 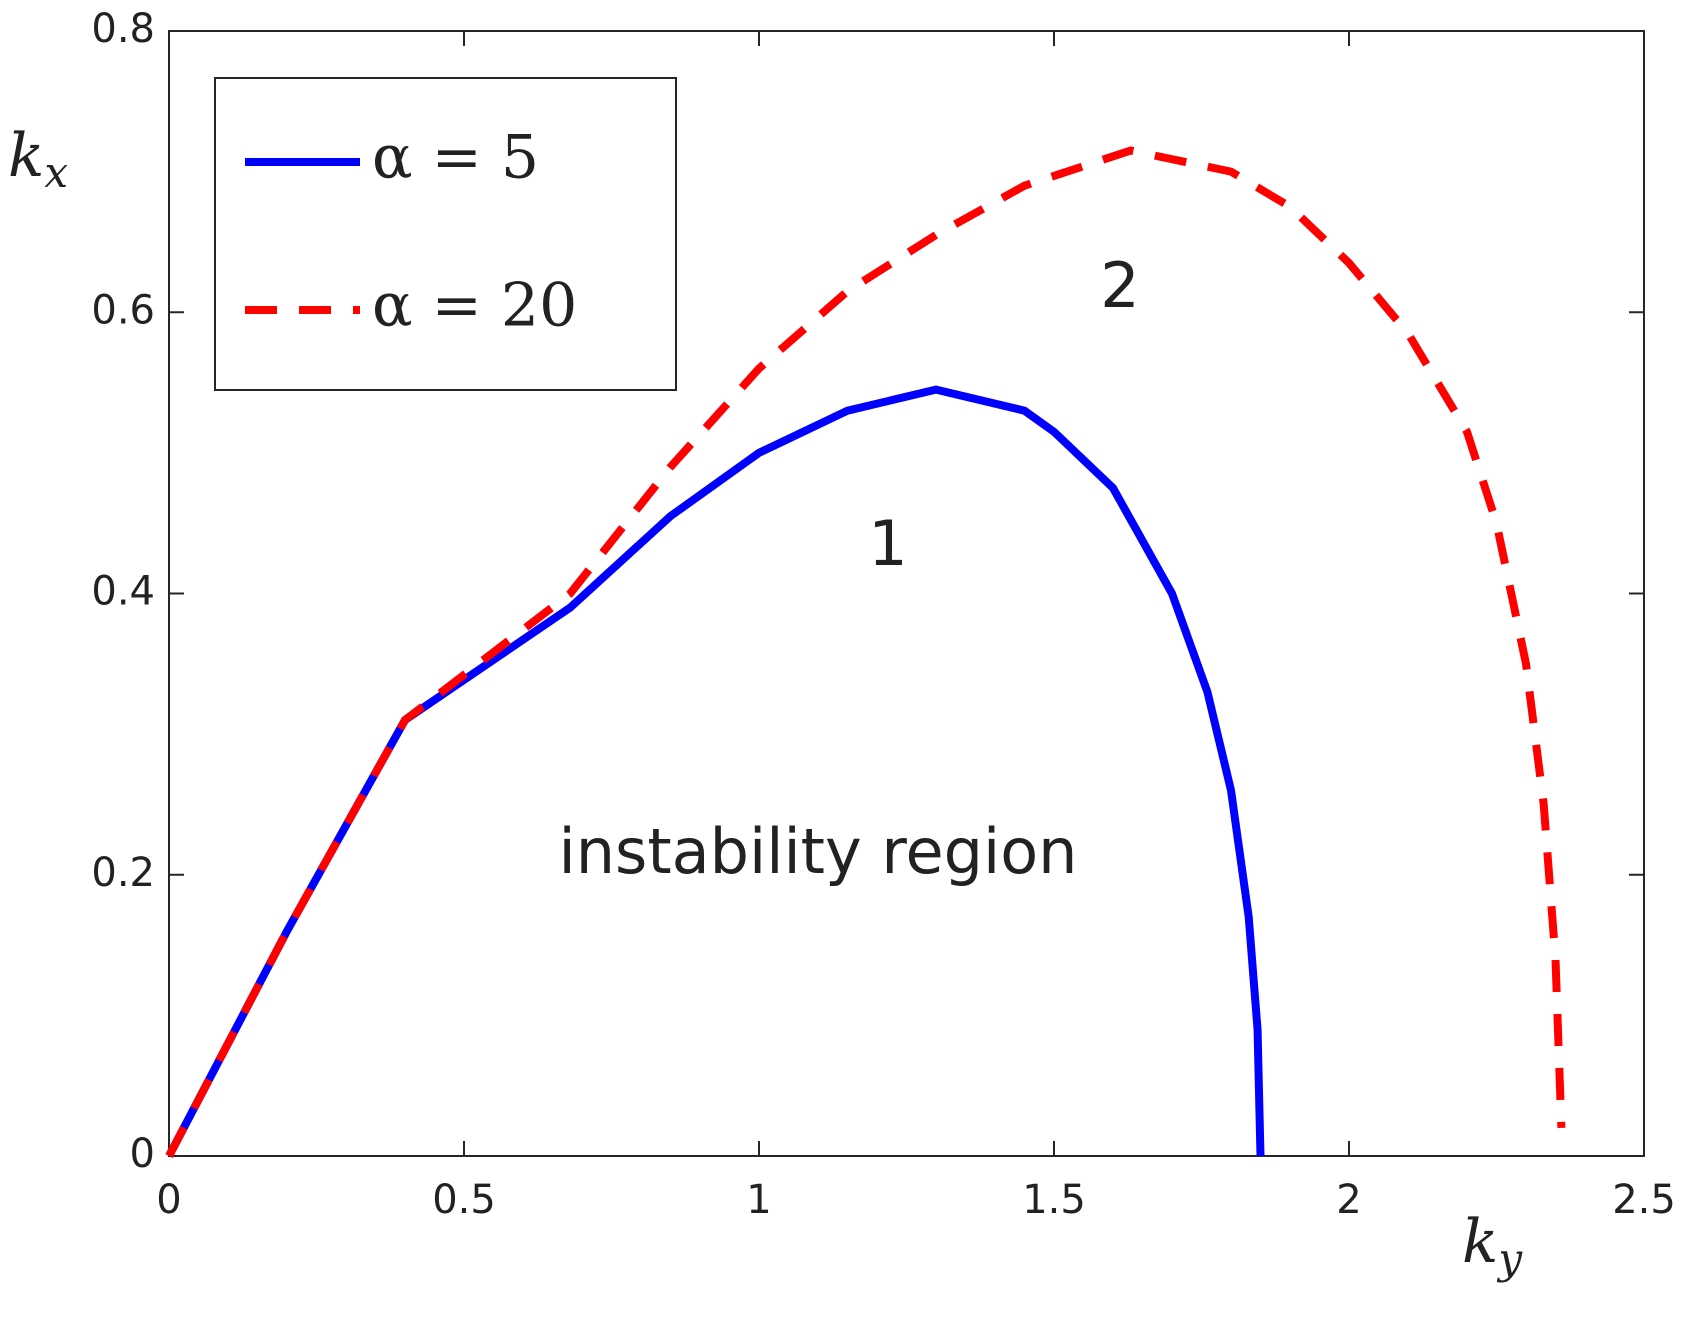 What do you see at coordinates (818, 851) in the screenshot?
I see `annotation: instability region` at bounding box center [818, 851].